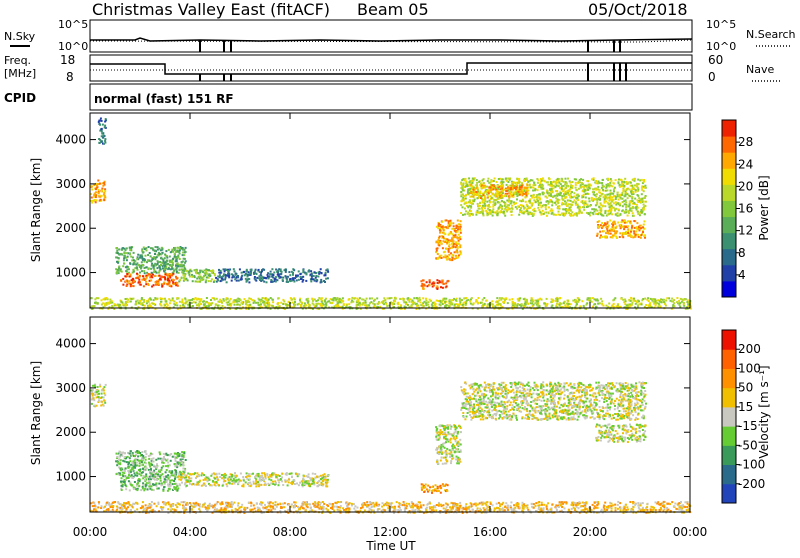 The height and width of the screenshot is (558, 800). What do you see at coordinates (393, 9) in the screenshot?
I see `beam-title: Beam 05` at bounding box center [393, 9].